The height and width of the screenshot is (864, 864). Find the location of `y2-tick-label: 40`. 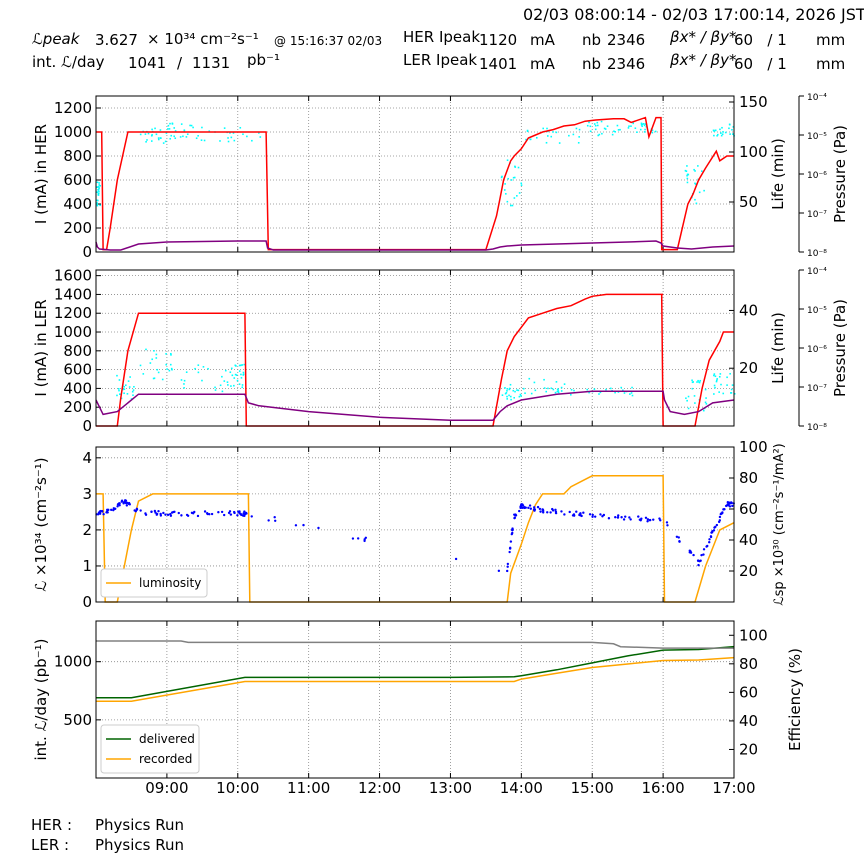

y2-tick-label: 40 is located at coordinates (748, 721).